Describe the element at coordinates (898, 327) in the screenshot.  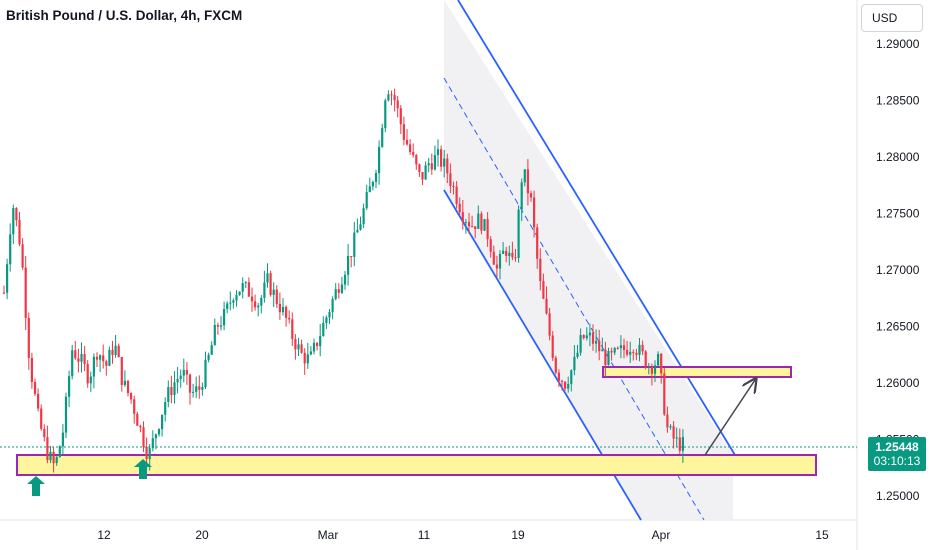
I see `y-tick-label: 1.26500` at that location.